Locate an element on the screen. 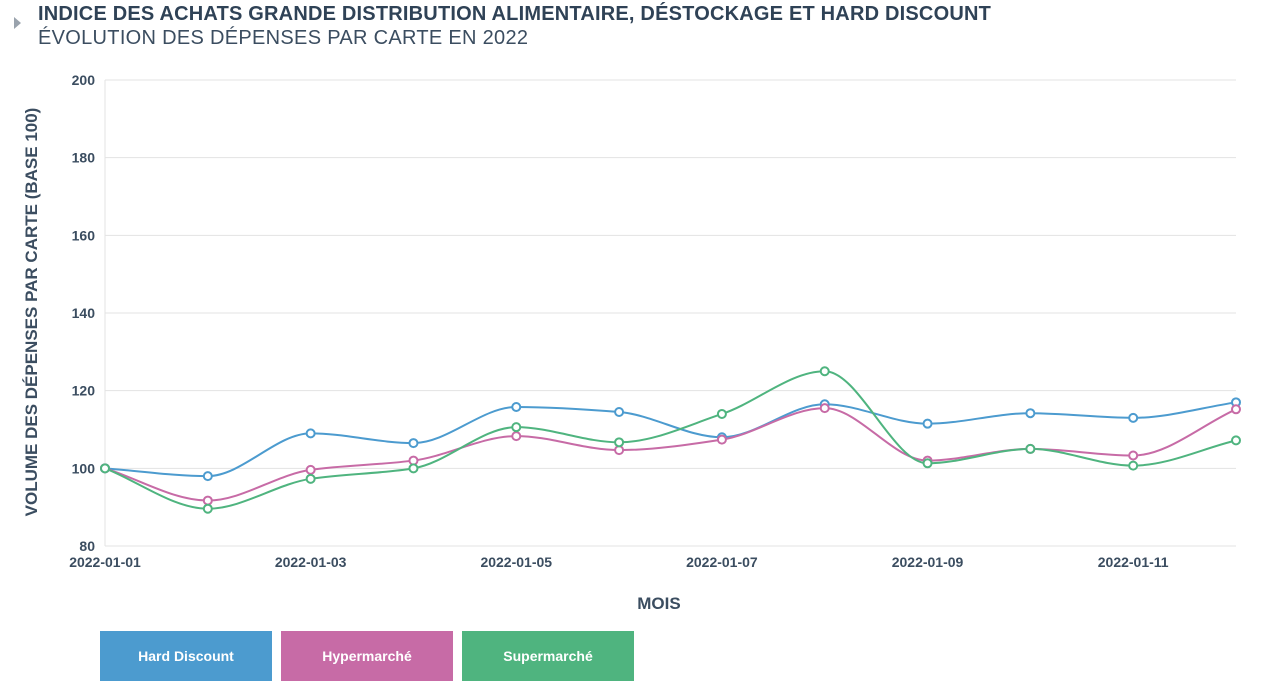 This screenshot has width=1268, height=689. y-tick-label: 100 is located at coordinates (84, 468).